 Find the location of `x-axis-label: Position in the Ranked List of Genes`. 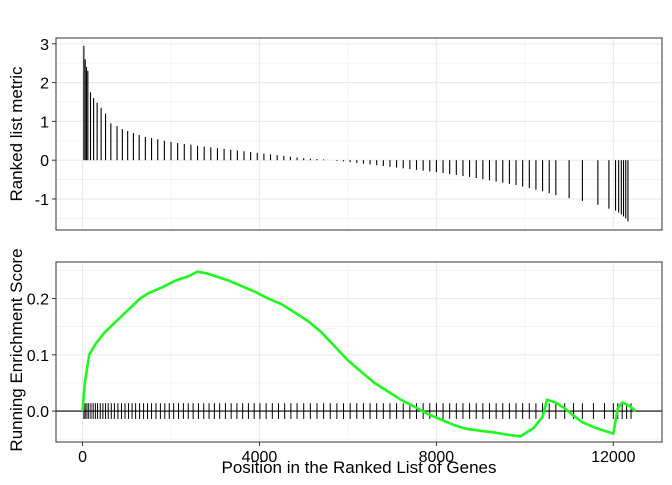

x-axis-label: Position in the Ranked List of Genes is located at coordinates (359, 467).